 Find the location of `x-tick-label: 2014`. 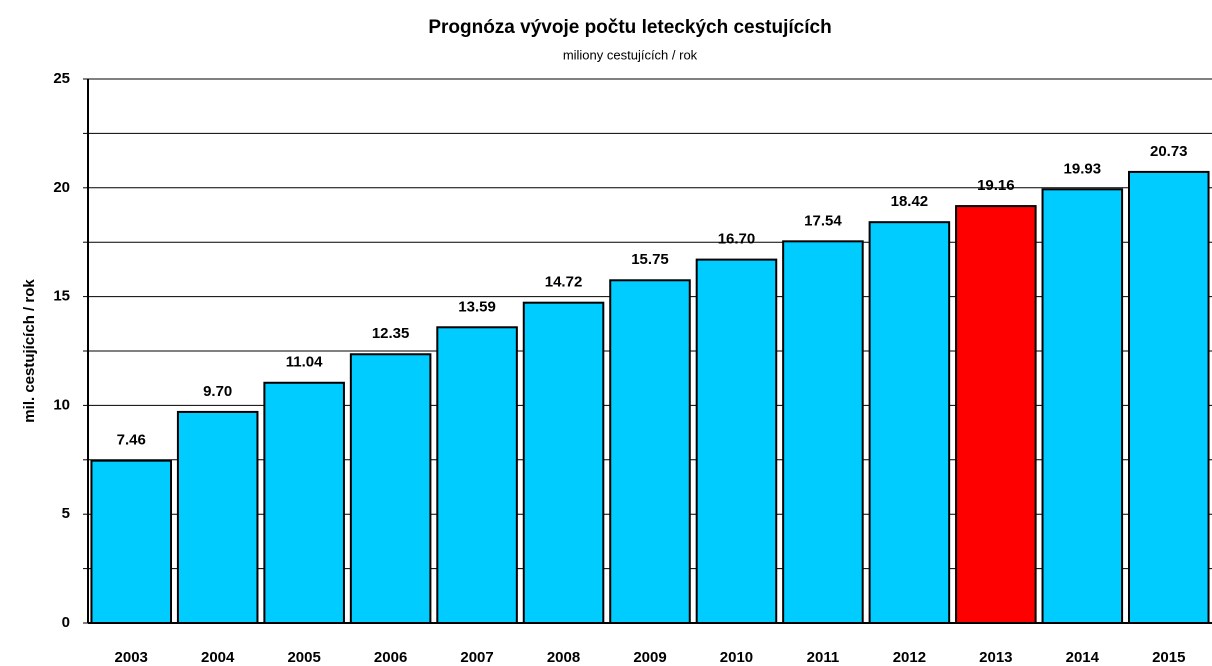

x-tick-label: 2014 is located at coordinates (1083, 657).